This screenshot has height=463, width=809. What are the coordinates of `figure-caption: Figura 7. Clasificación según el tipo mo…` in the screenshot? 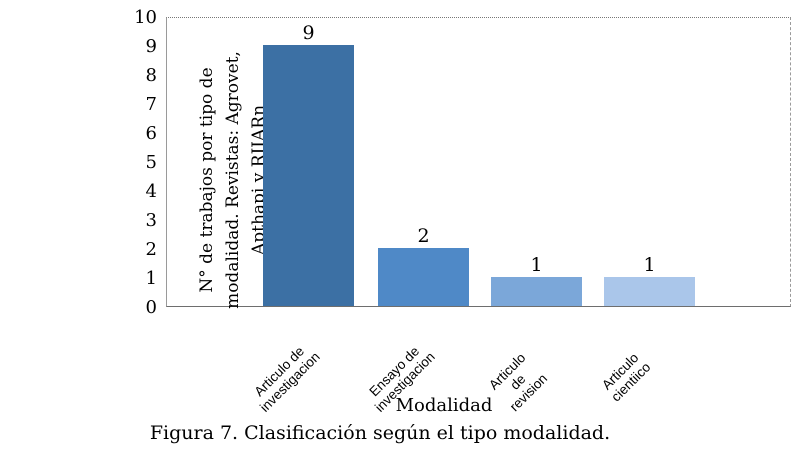 It's located at (380, 433).